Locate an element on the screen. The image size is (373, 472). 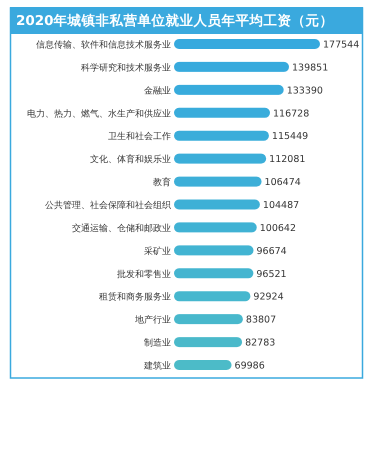
y-tick-label: 文化、体育和娱乐业 is located at coordinates (130, 160).